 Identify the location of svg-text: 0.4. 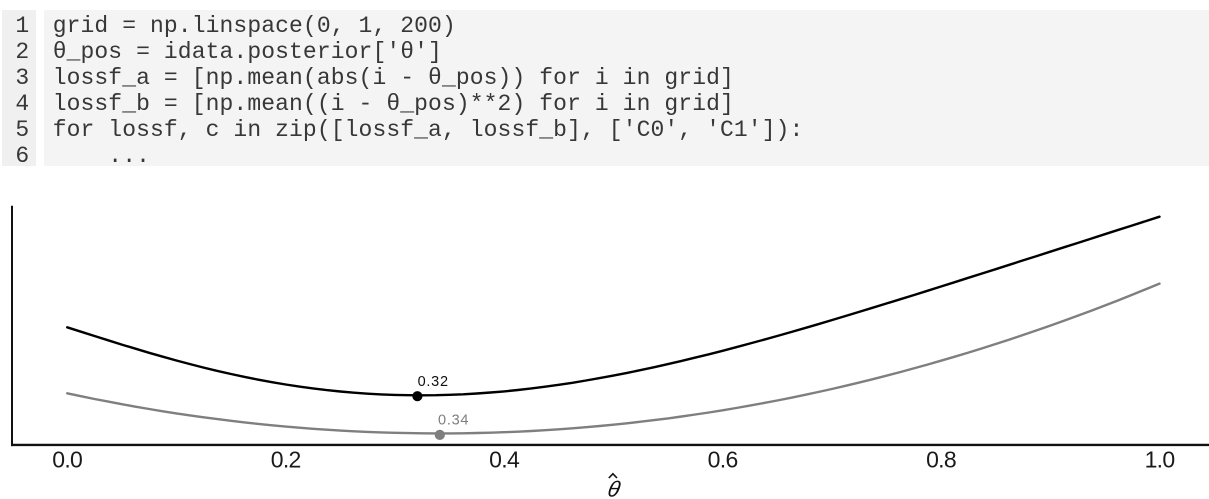
(504, 460).